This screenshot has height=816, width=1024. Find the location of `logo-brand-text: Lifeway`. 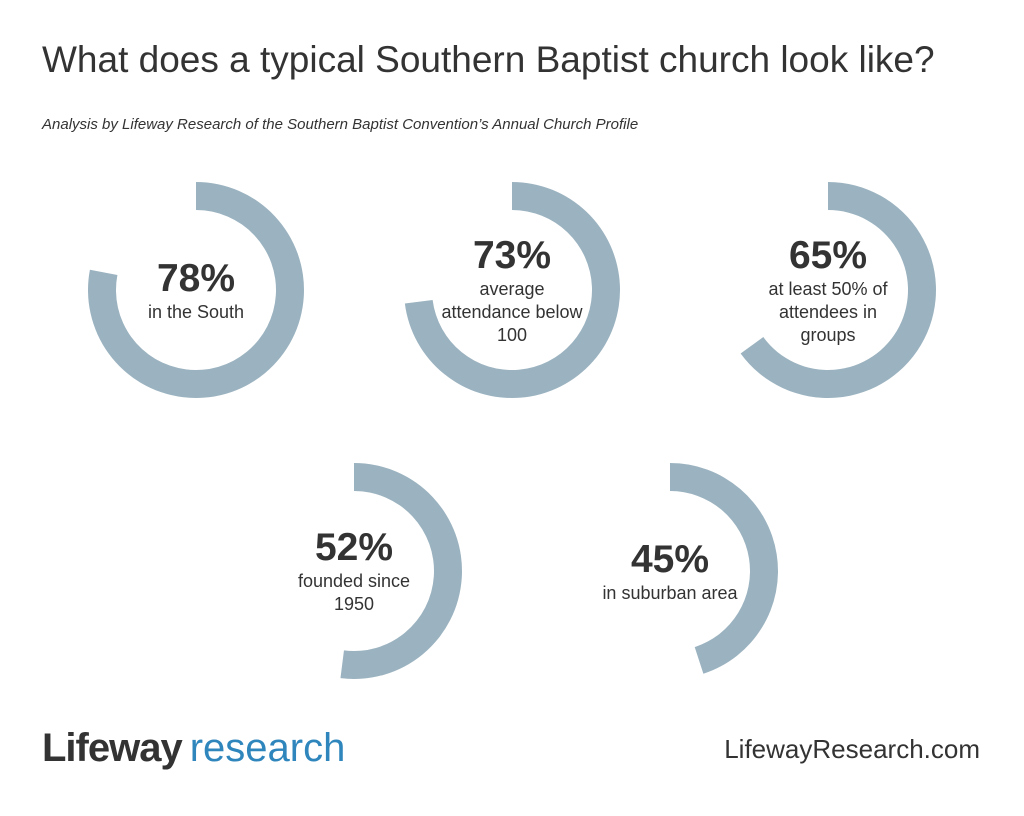

logo-brand-text: Lifeway is located at coordinates (112, 748).